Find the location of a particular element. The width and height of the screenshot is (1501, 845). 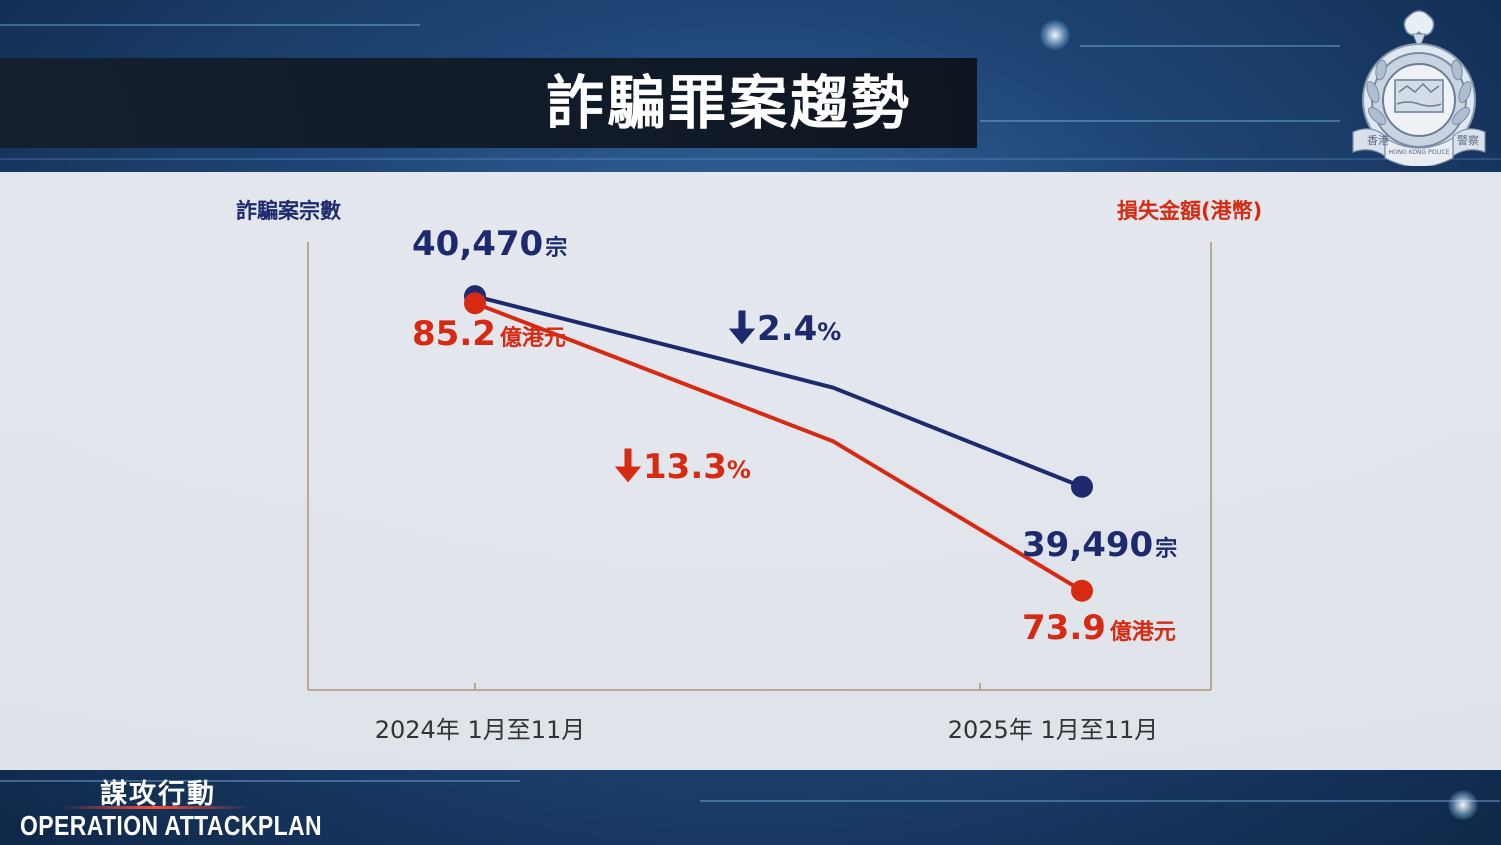

change-label-loss: 13.3% is located at coordinates (697, 467).